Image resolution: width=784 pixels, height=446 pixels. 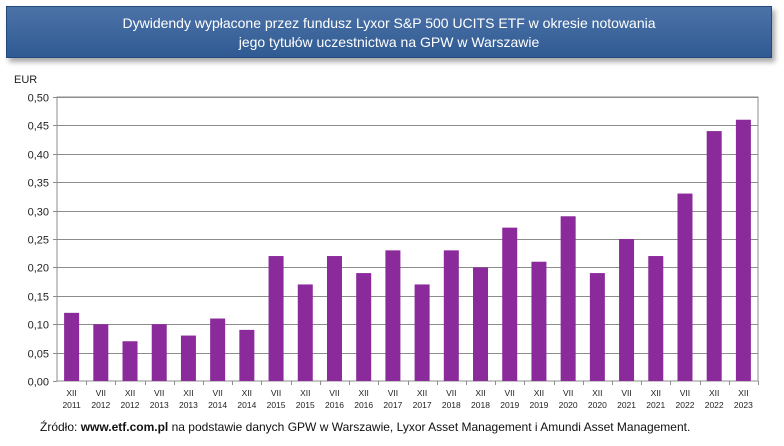 I want to click on y-tick-label: 0,05, so click(x=38, y=355).